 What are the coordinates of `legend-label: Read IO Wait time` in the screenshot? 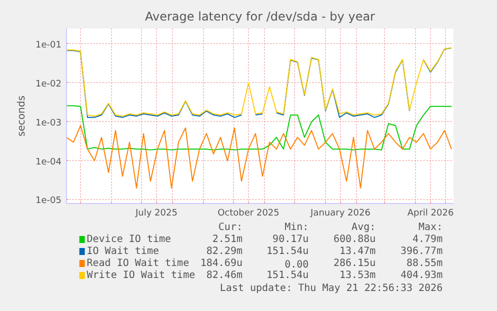 It's located at (138, 263).